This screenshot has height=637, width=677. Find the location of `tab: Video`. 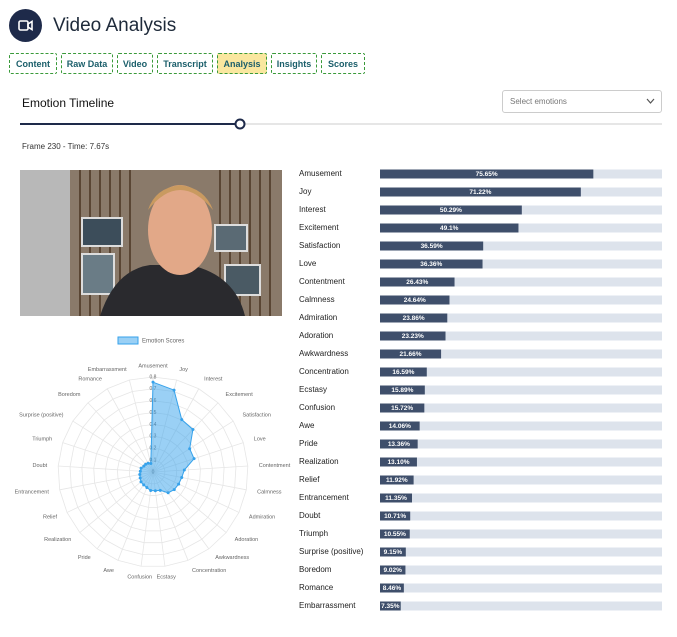

tab: Video is located at coordinates (135, 63).